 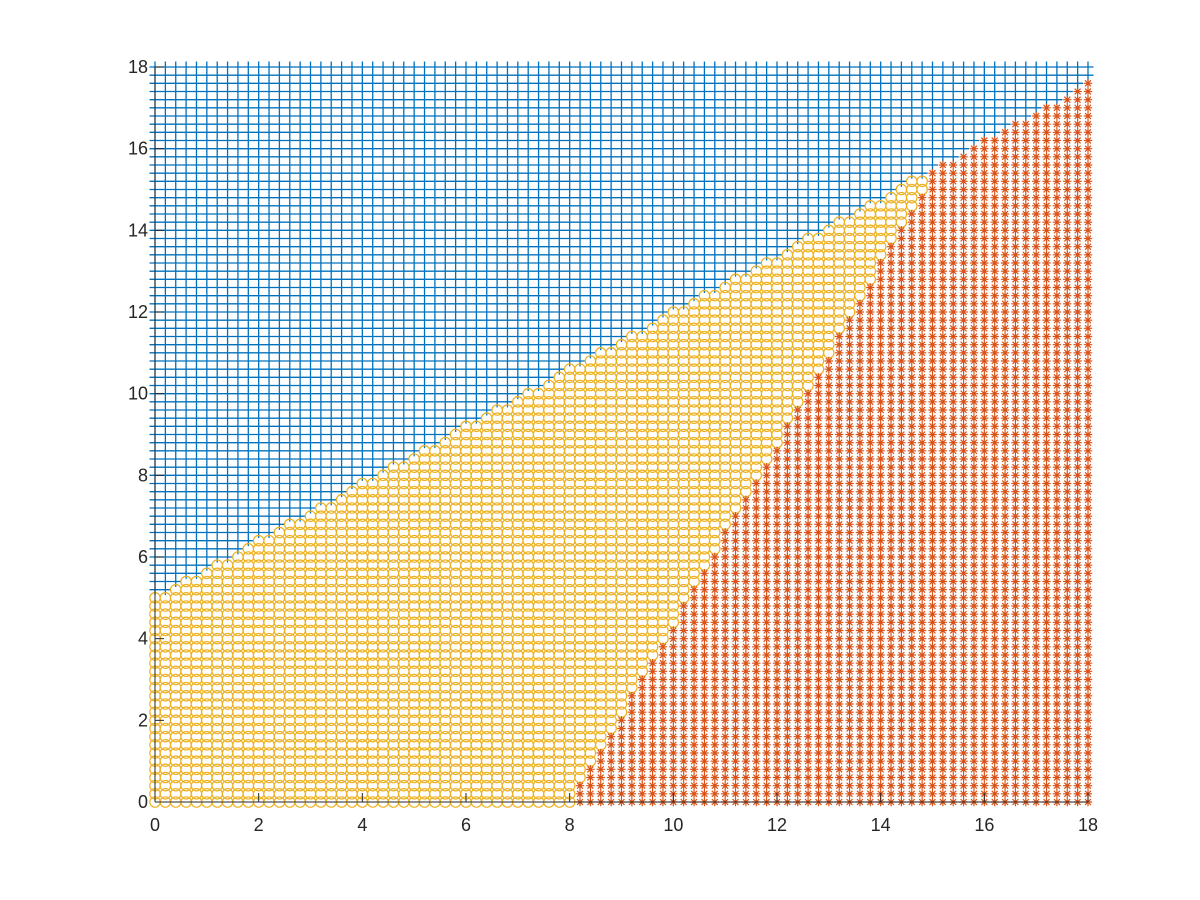 What do you see at coordinates (138, 394) in the screenshot?
I see `y-tick-label: 10` at bounding box center [138, 394].